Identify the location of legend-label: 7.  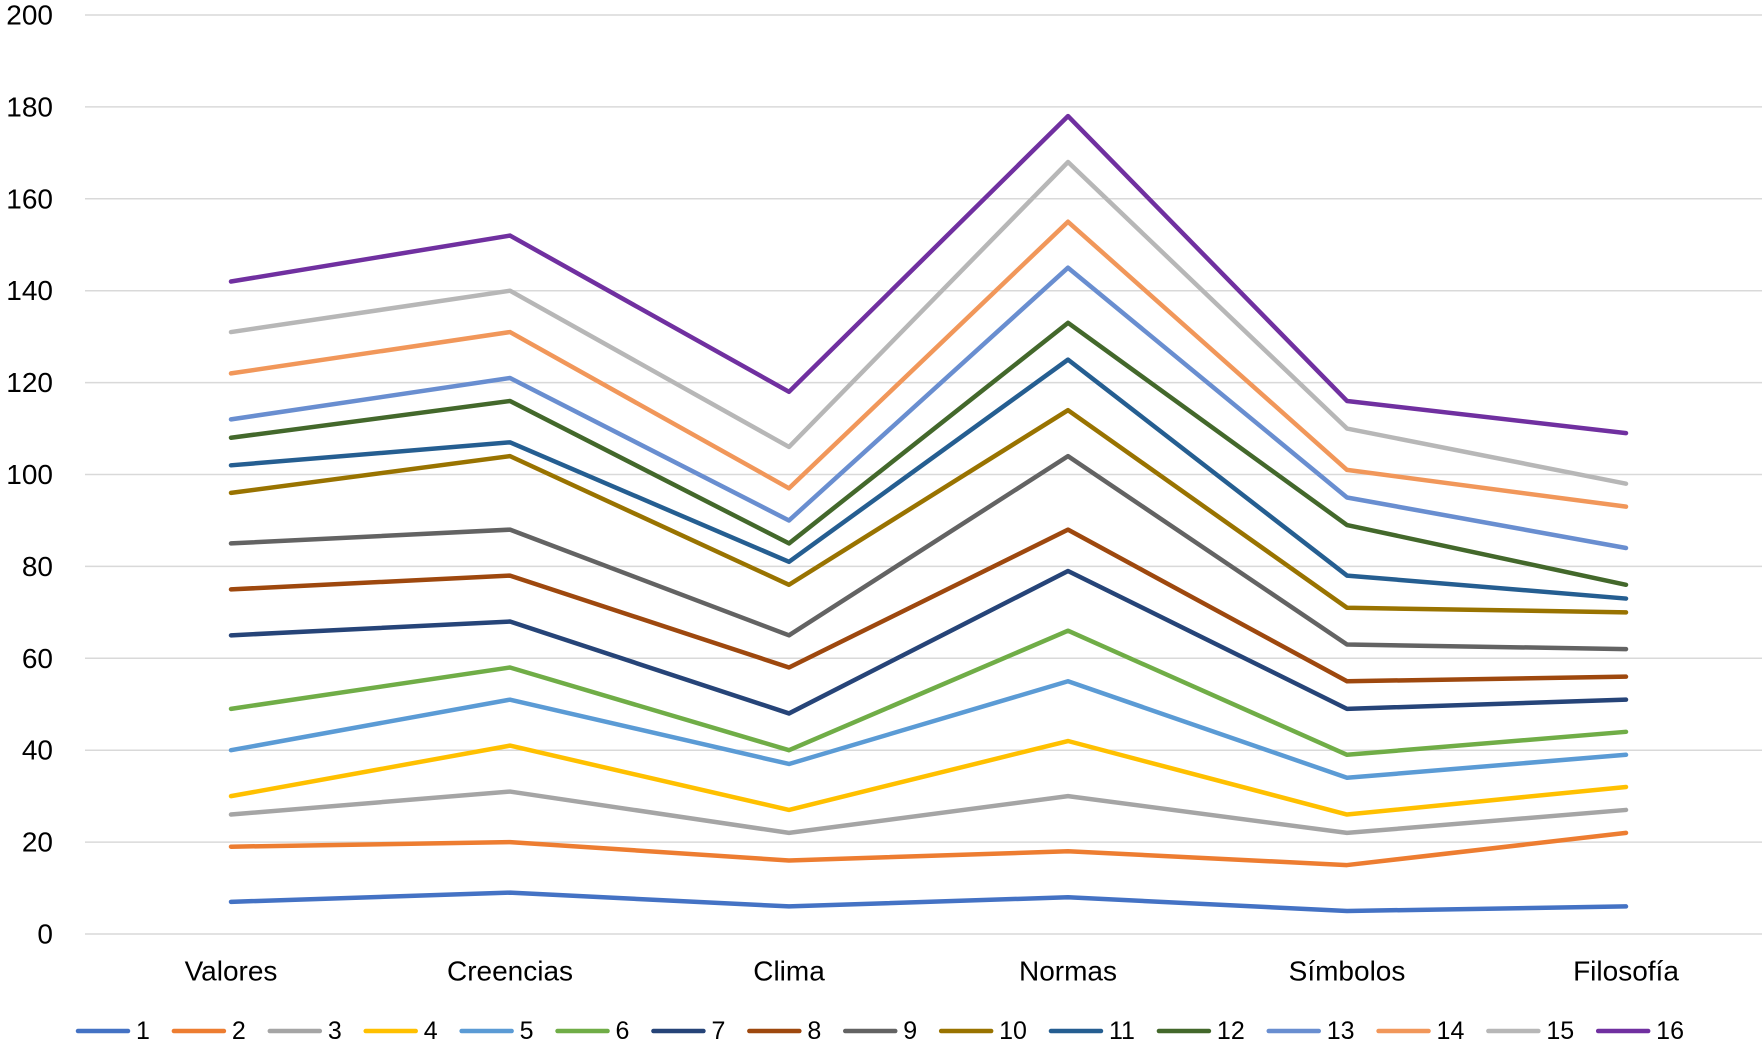
(718, 1031).